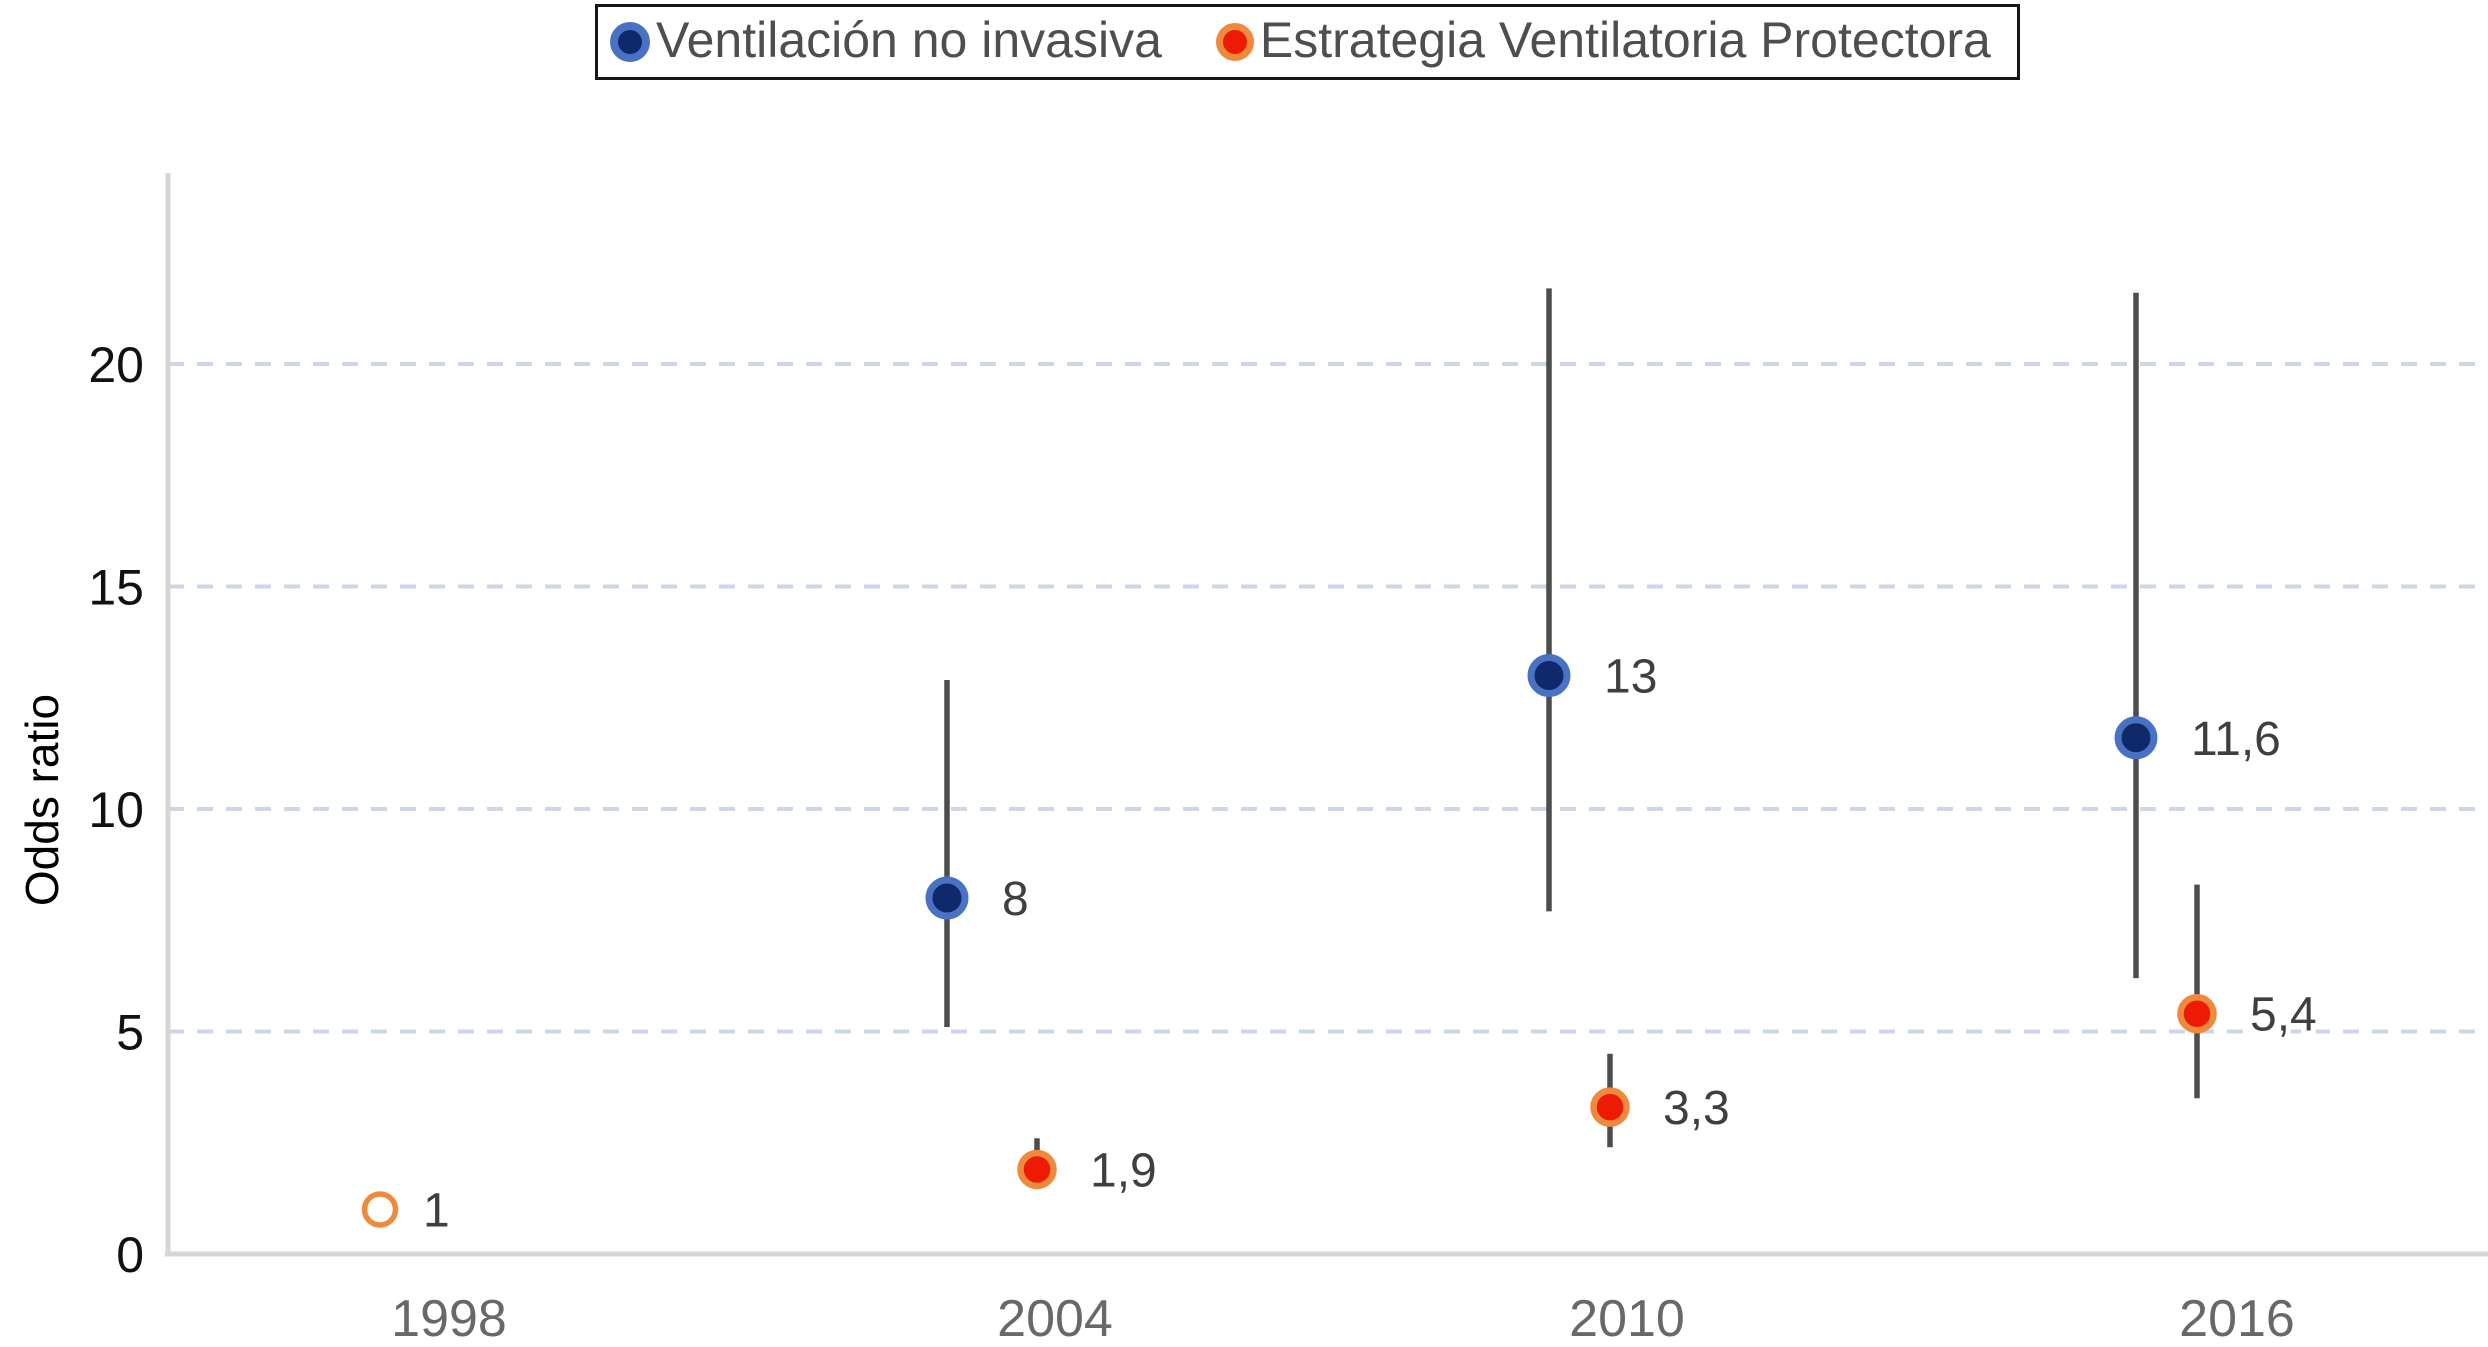  I want to click on point-label-vni-2016: 11,6, so click(2236, 739).